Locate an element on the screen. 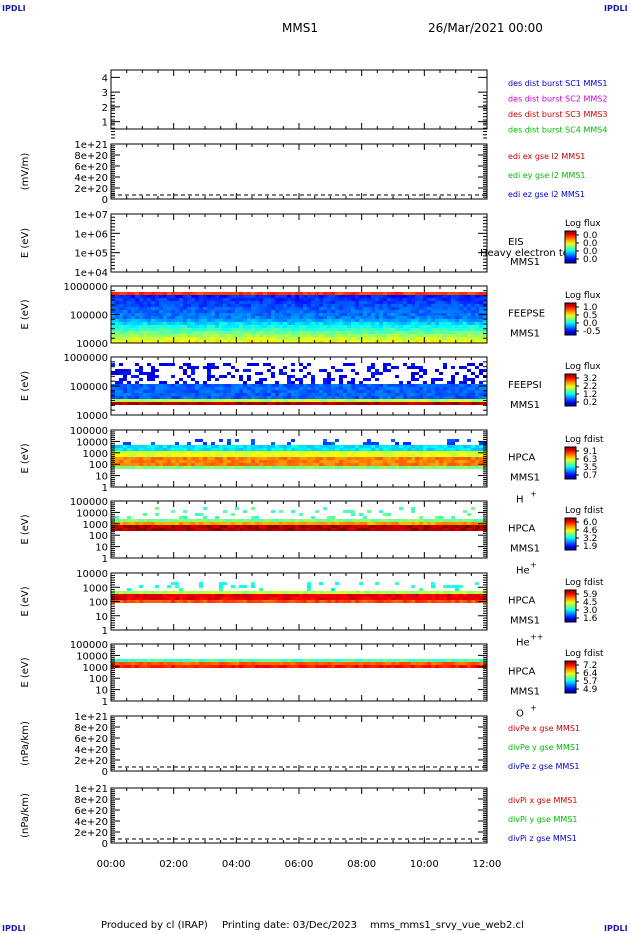 The image size is (630, 934). p9-ytick-label: 100000 is located at coordinates (89, 645).